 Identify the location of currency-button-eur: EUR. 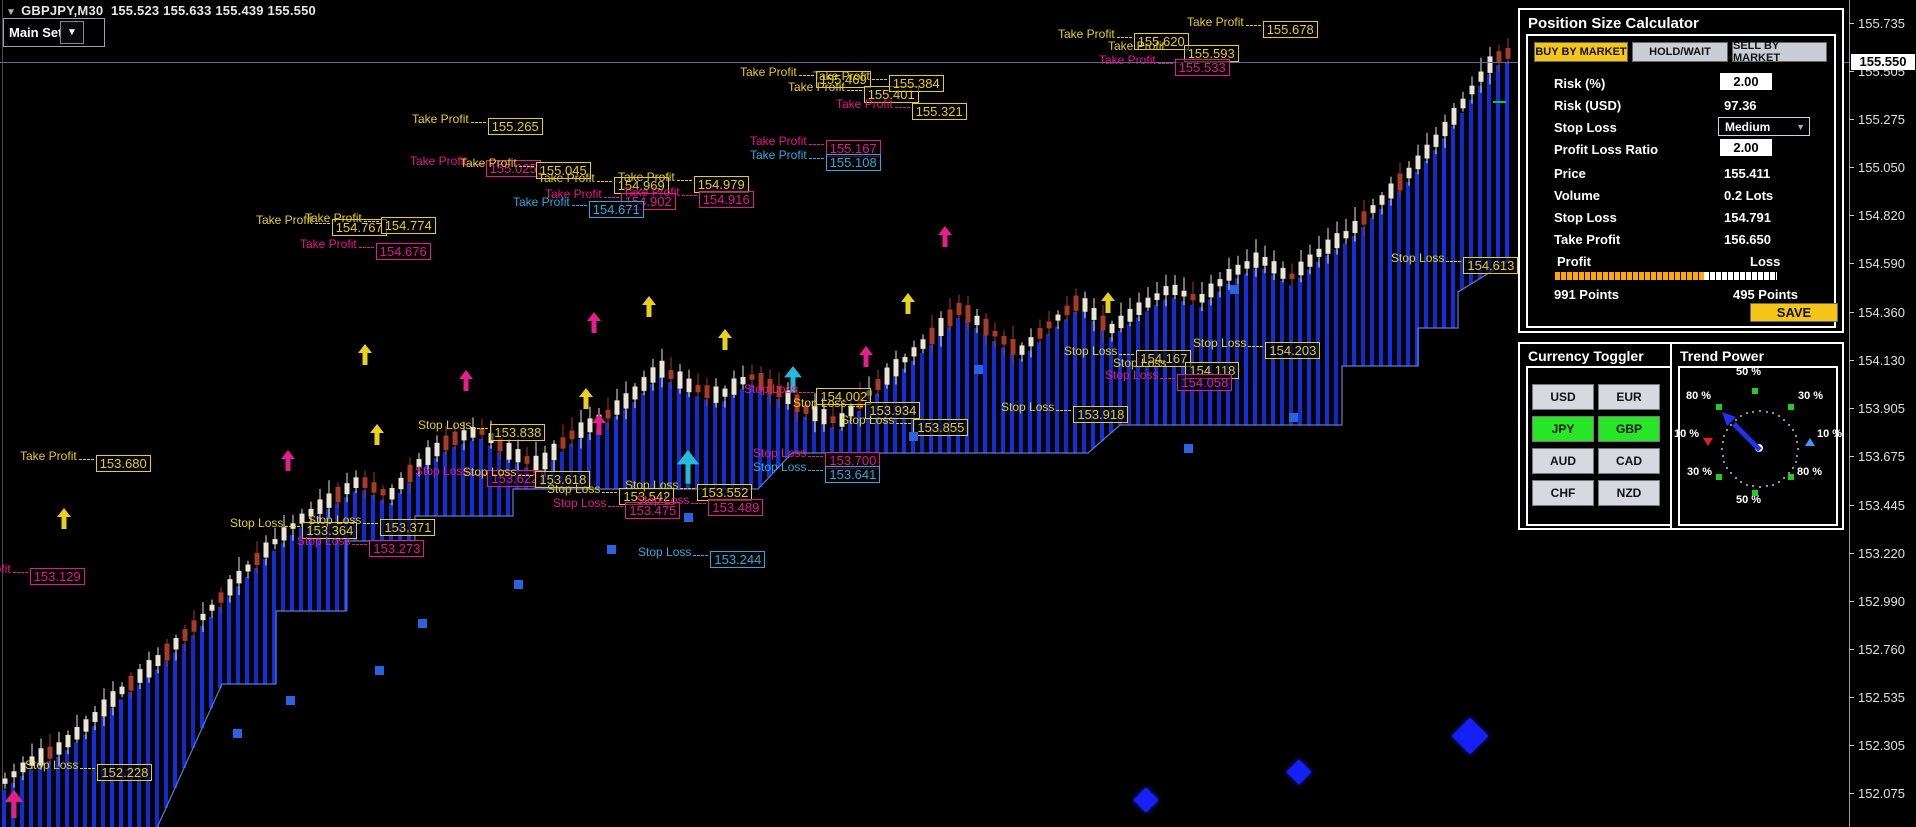
(1629, 397).